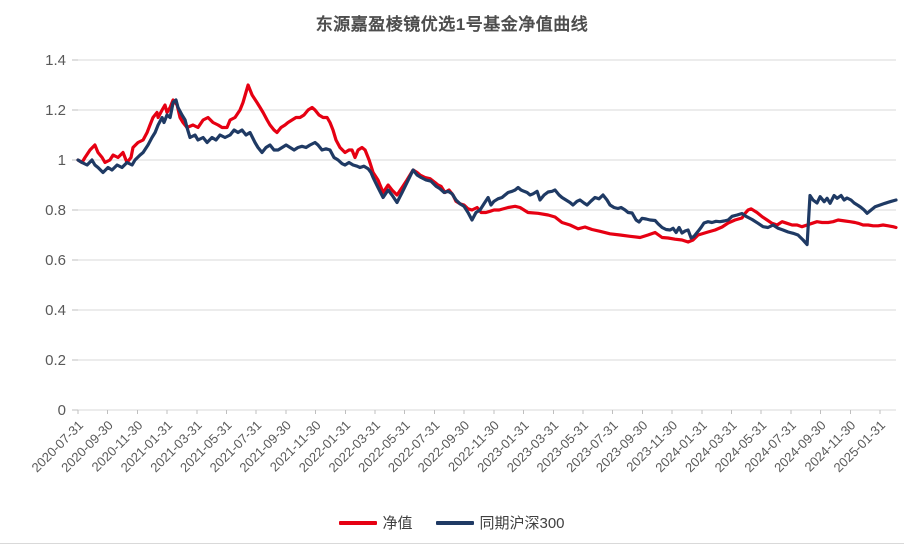 Image resolution: width=904 pixels, height=544 pixels. I want to click on y-axis-label: 0.4, so click(55, 310).